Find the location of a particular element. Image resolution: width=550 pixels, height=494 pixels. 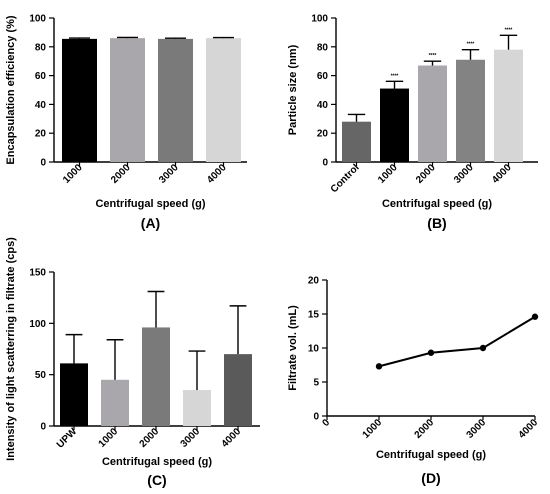

y-axis-title: Filtrate vol. (mL) is located at coordinates (293, 348).